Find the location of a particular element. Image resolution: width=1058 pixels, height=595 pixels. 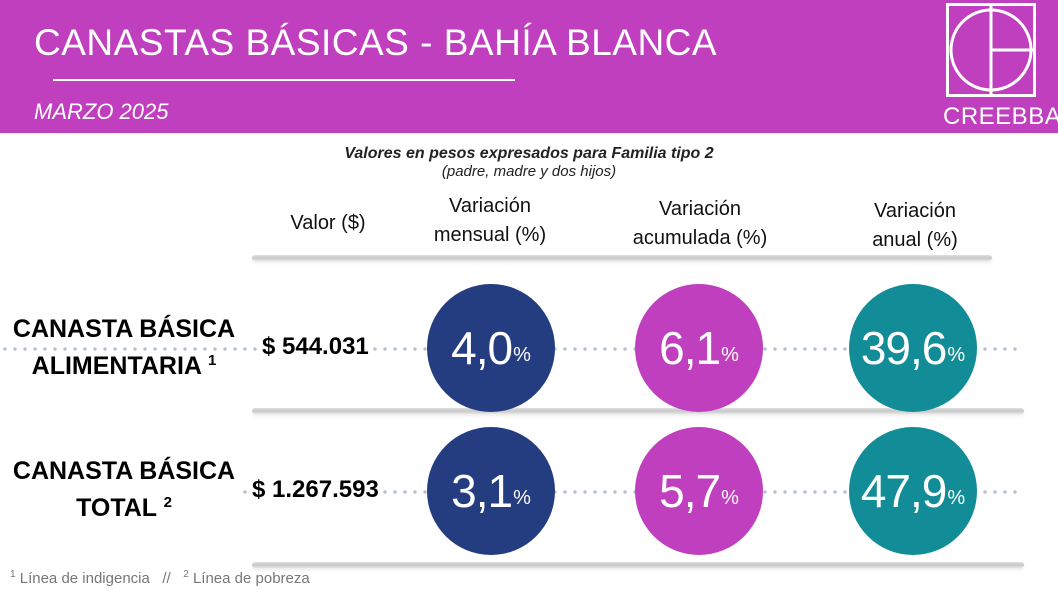

row-label-total: CANASTA BÁSICA TOTAL 2 is located at coordinates (124, 489).